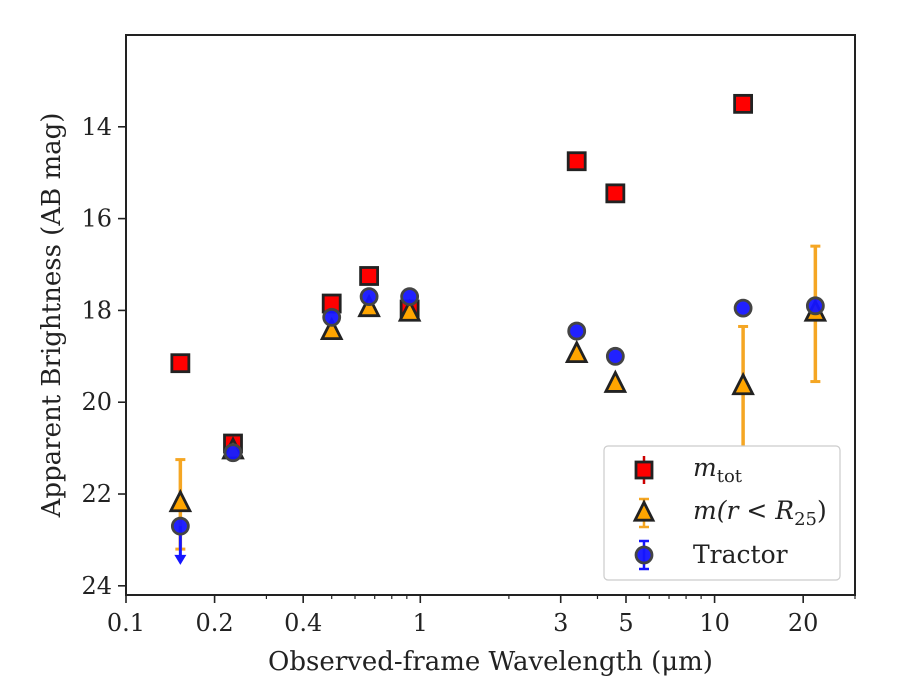  I want to click on legend-label-mtot: mtot, so click(718, 470).